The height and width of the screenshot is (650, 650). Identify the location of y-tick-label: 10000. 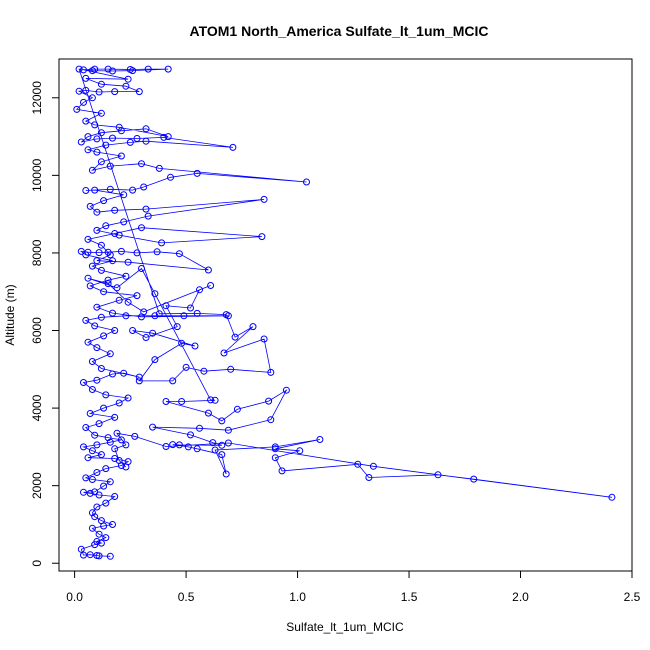
(37, 175).